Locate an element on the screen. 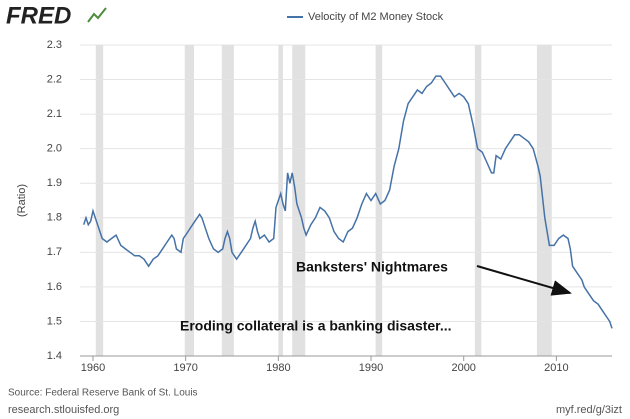  y-tick-label: 2.1 is located at coordinates (54, 114).